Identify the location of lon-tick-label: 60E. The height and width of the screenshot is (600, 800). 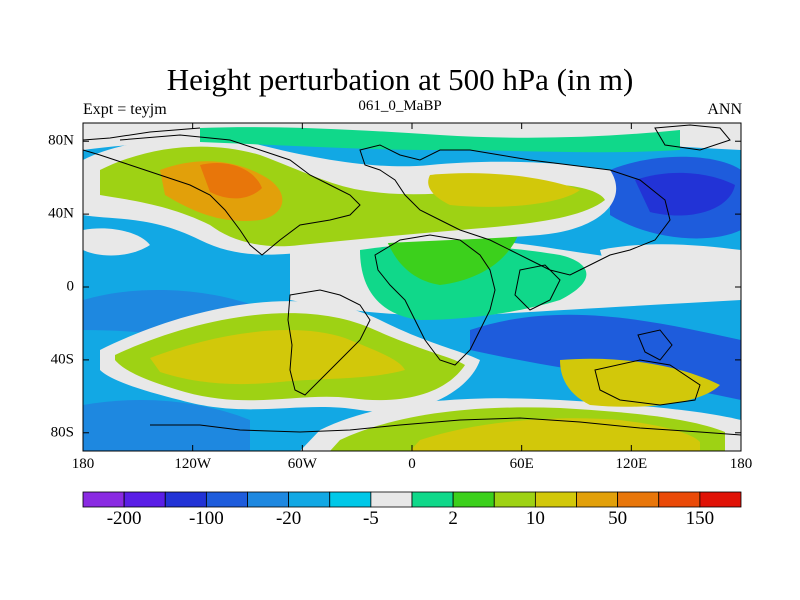
(521, 464).